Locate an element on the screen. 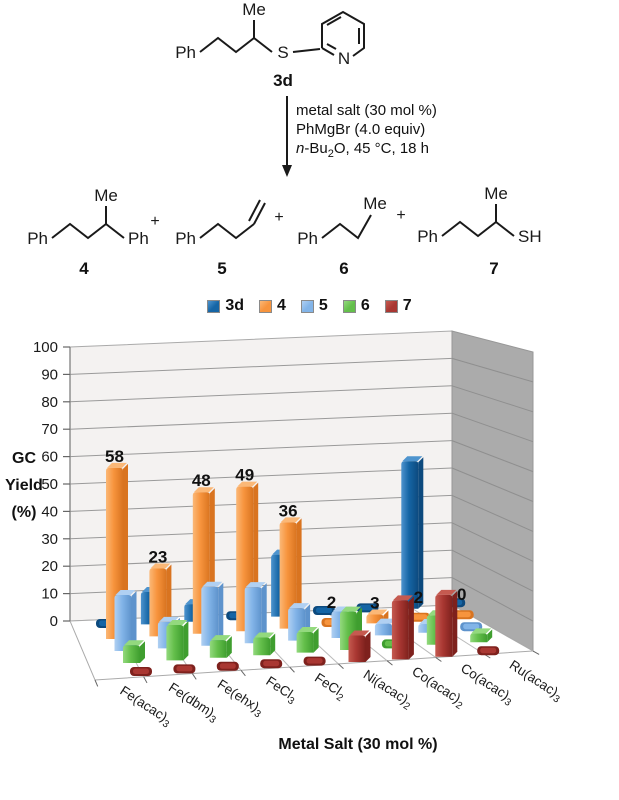 This screenshot has height=800, width=619. plus-sign-1: + is located at coordinates (154, 221).